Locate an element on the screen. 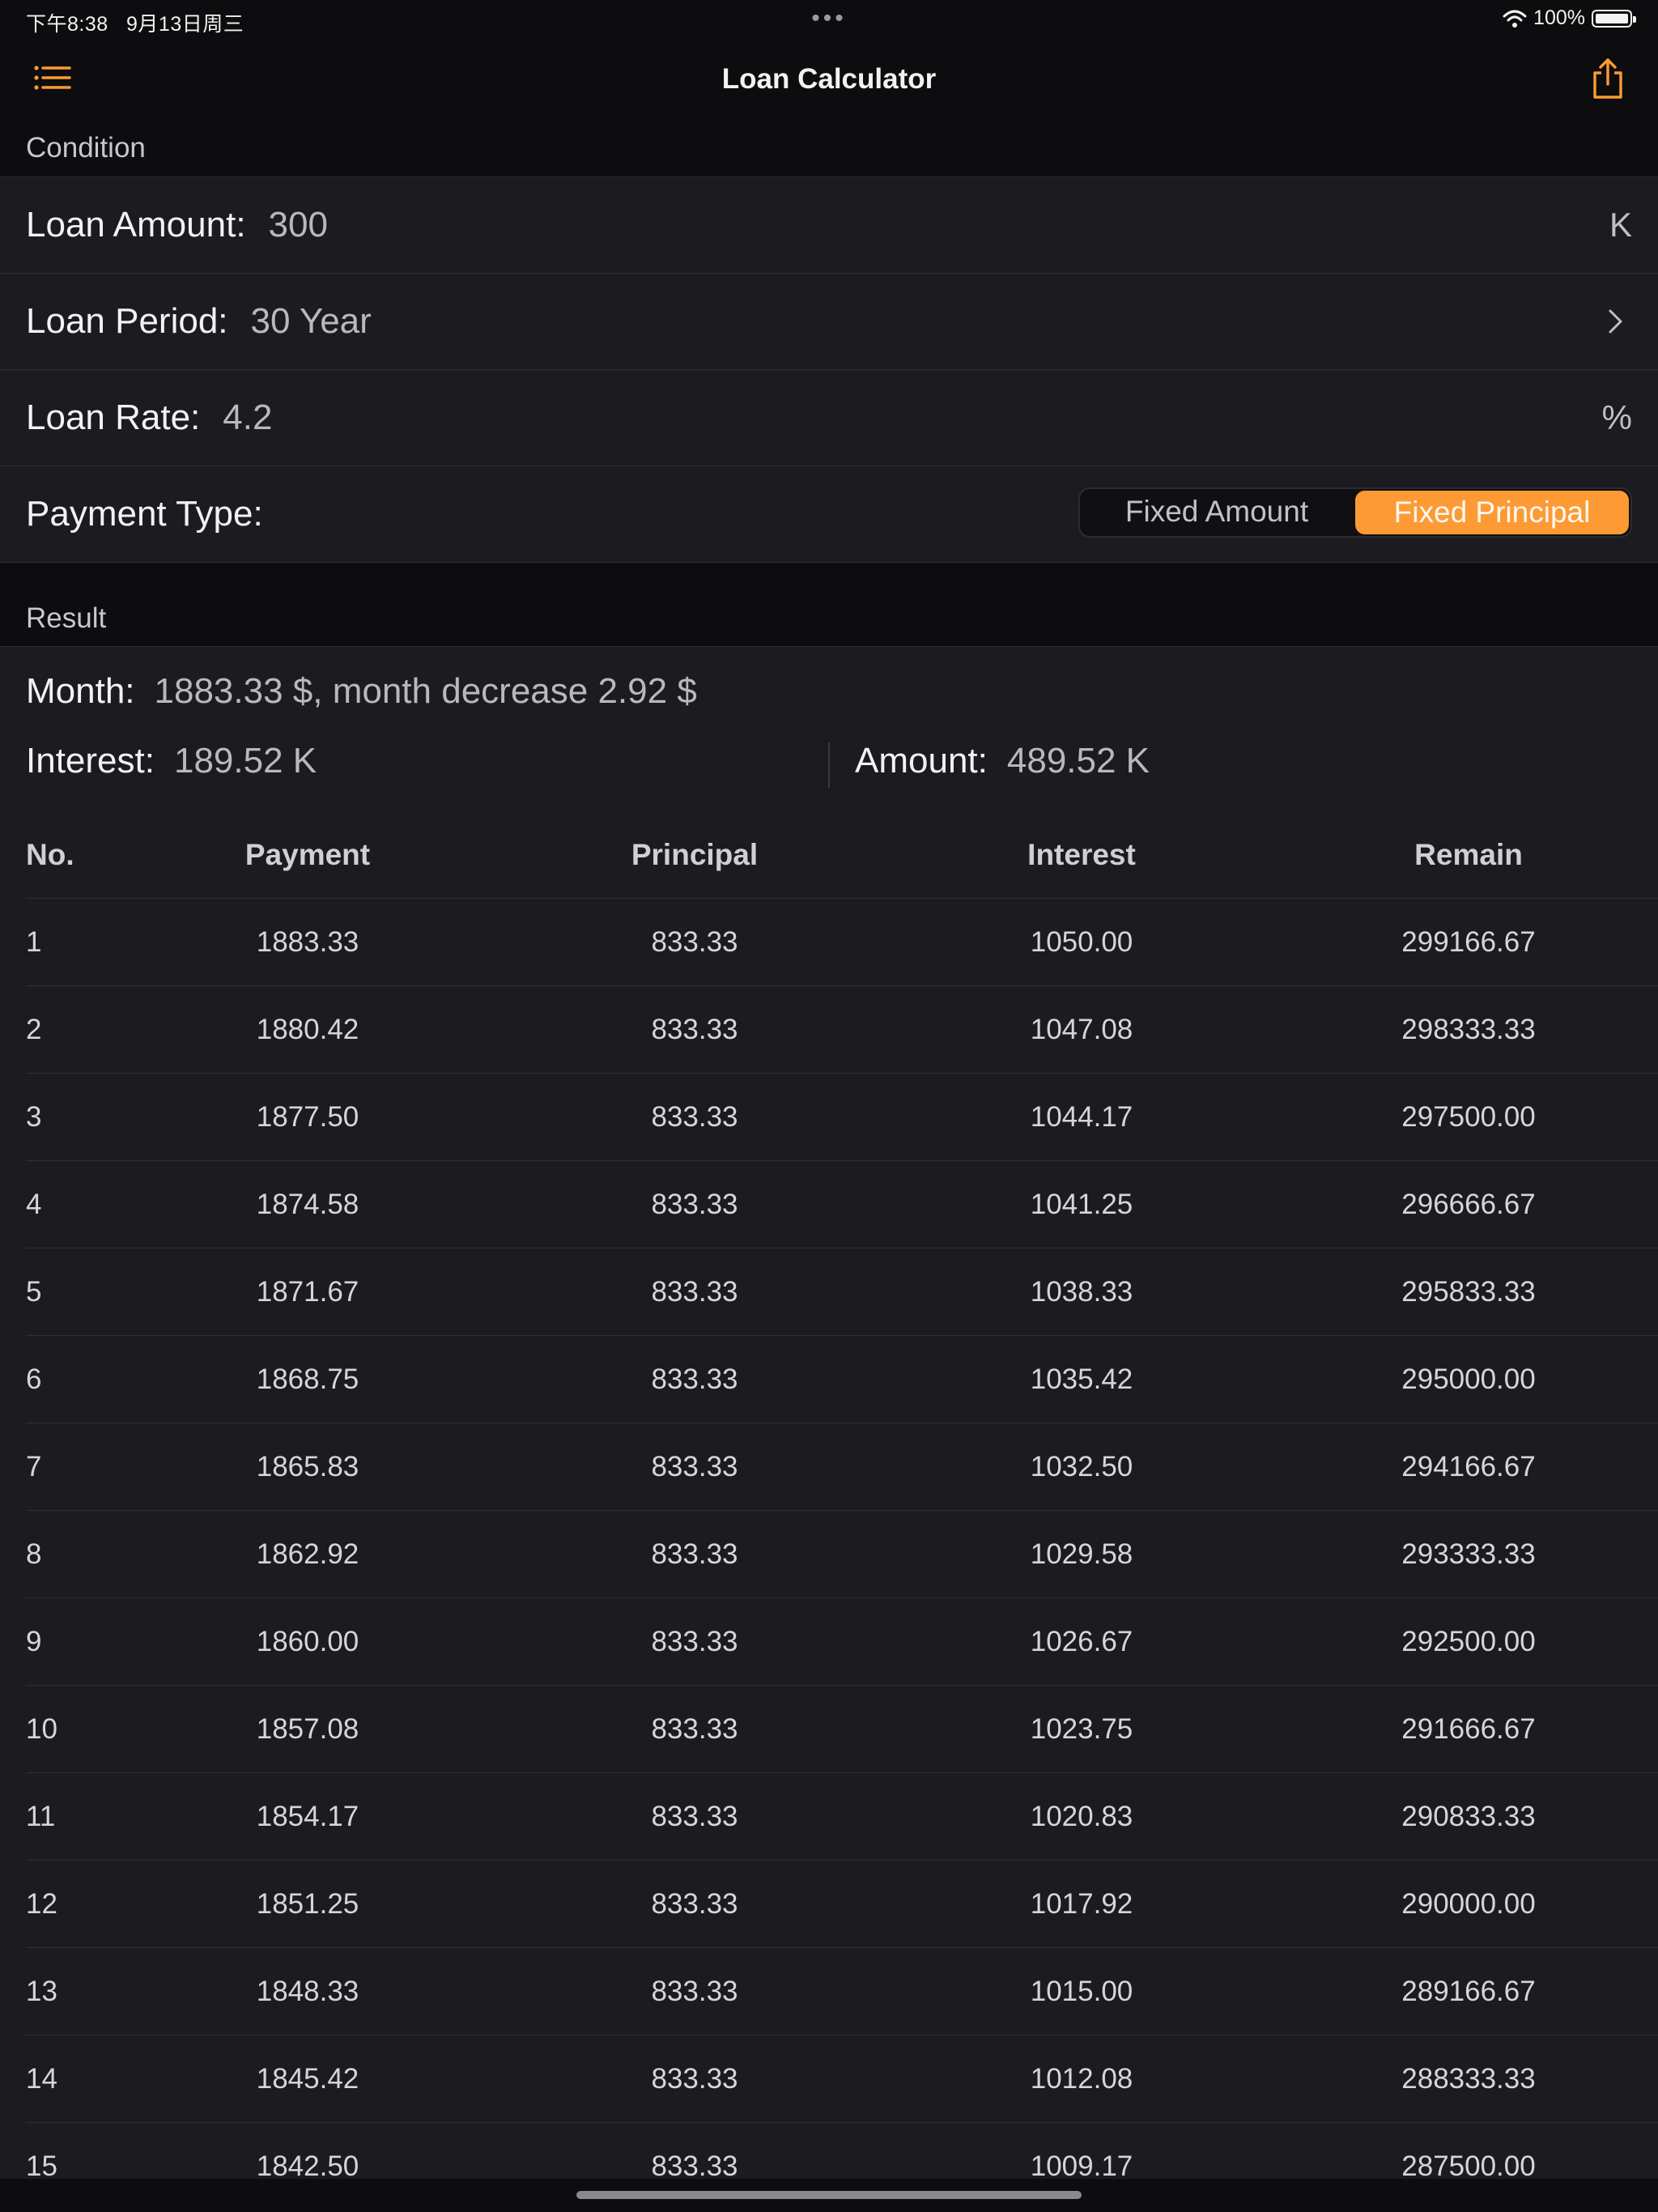 Image resolution: width=1658 pixels, height=2212 pixels. cell-remain: 290833.33 is located at coordinates (1468, 1816).